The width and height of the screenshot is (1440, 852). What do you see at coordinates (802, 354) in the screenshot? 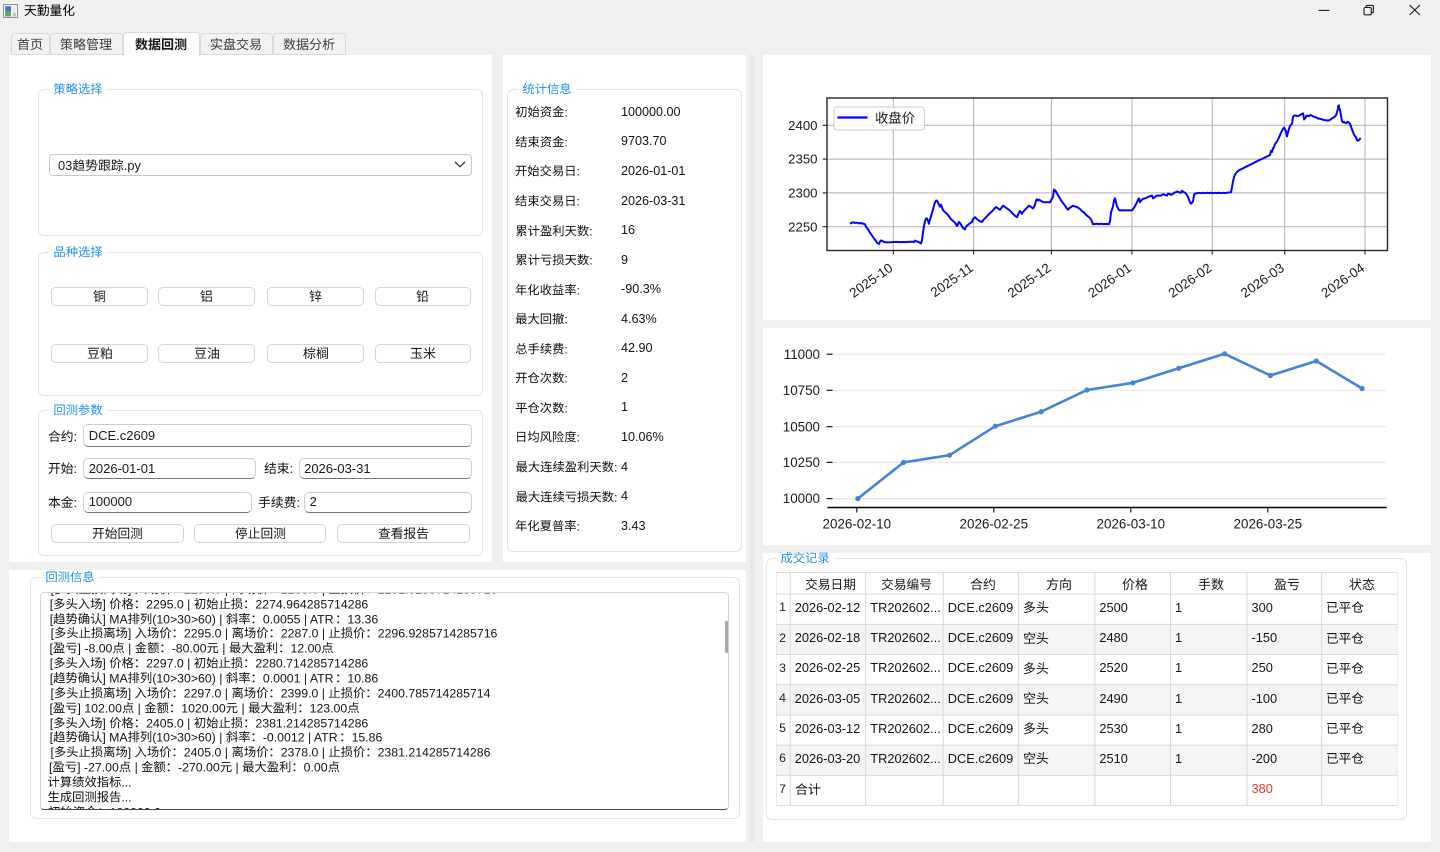
I see `svg-text: 11000` at bounding box center [802, 354].